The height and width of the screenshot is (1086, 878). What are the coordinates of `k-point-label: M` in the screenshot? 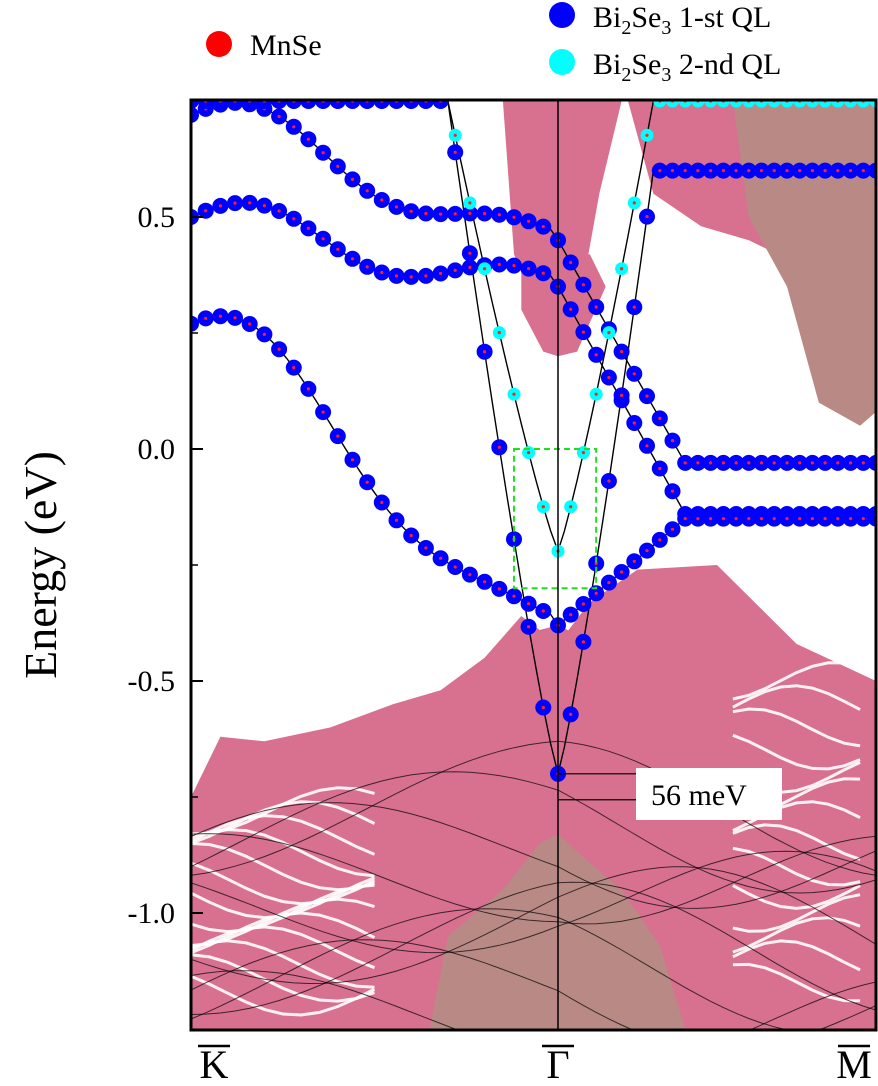 It's located at (854, 1064).